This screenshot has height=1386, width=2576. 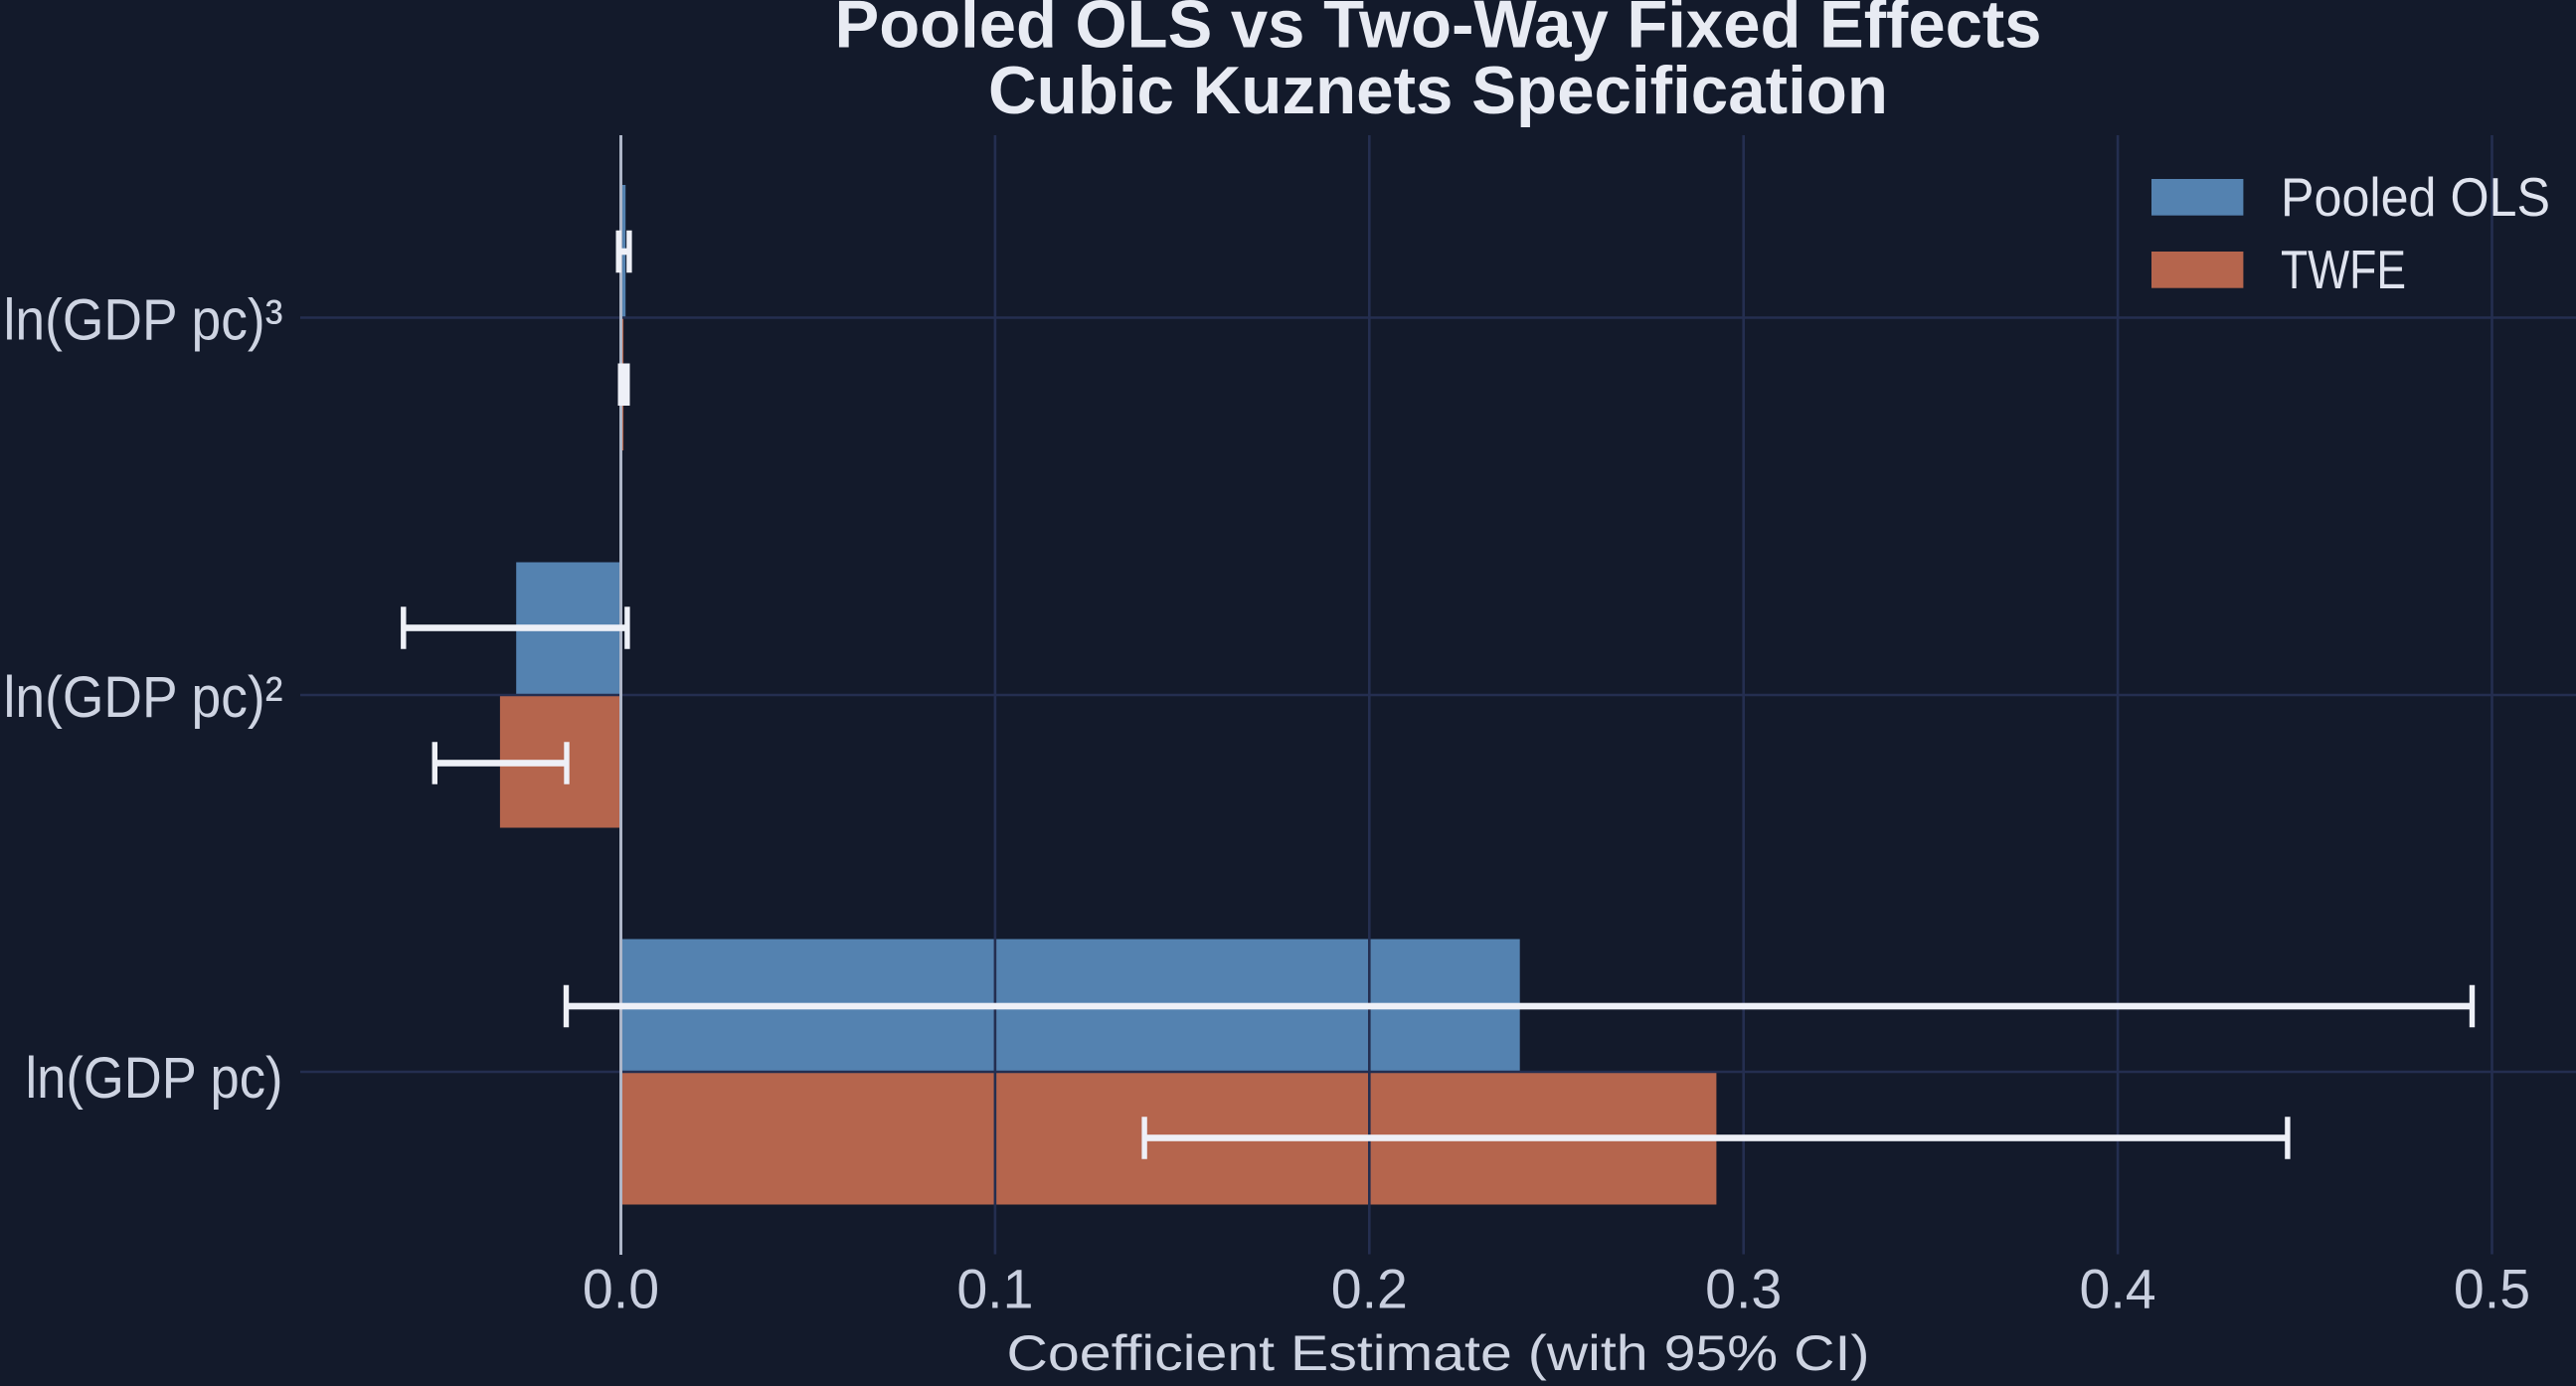 What do you see at coordinates (994, 1289) in the screenshot?
I see `svg-text: 0.1` at bounding box center [994, 1289].